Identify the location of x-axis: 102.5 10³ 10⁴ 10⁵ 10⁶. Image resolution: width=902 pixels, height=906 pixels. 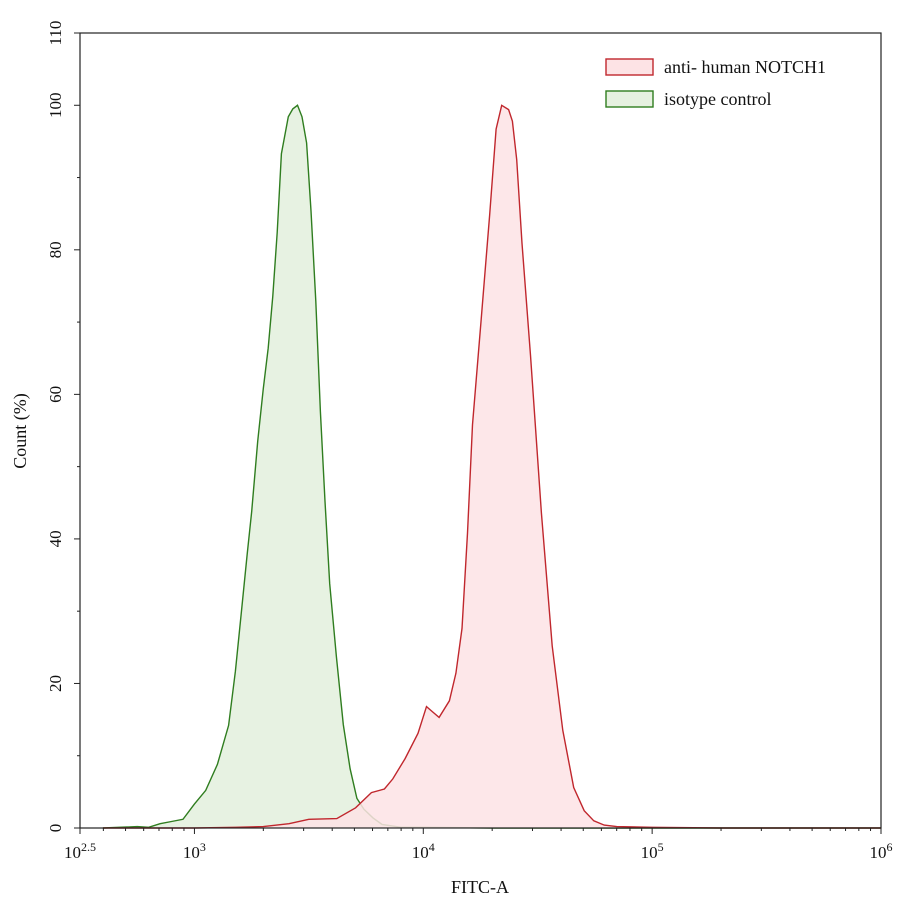
(478, 845).